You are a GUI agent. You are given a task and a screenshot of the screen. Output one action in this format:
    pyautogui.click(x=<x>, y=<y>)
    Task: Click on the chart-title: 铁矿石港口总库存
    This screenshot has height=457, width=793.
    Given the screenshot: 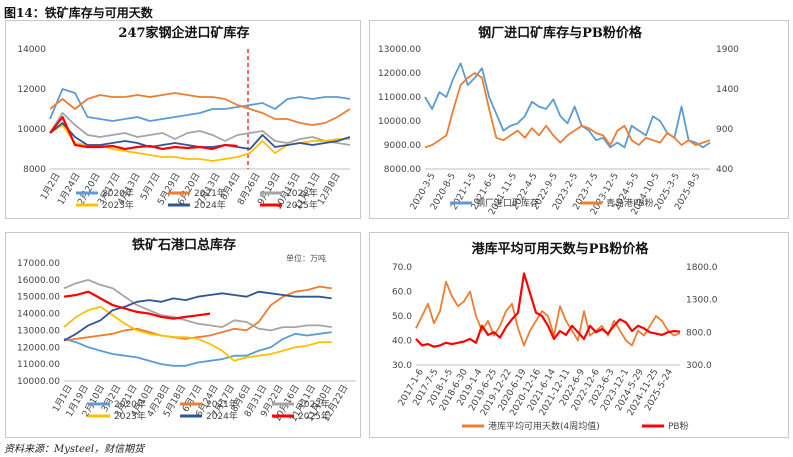 What is the action you would take?
    pyautogui.click(x=183, y=245)
    